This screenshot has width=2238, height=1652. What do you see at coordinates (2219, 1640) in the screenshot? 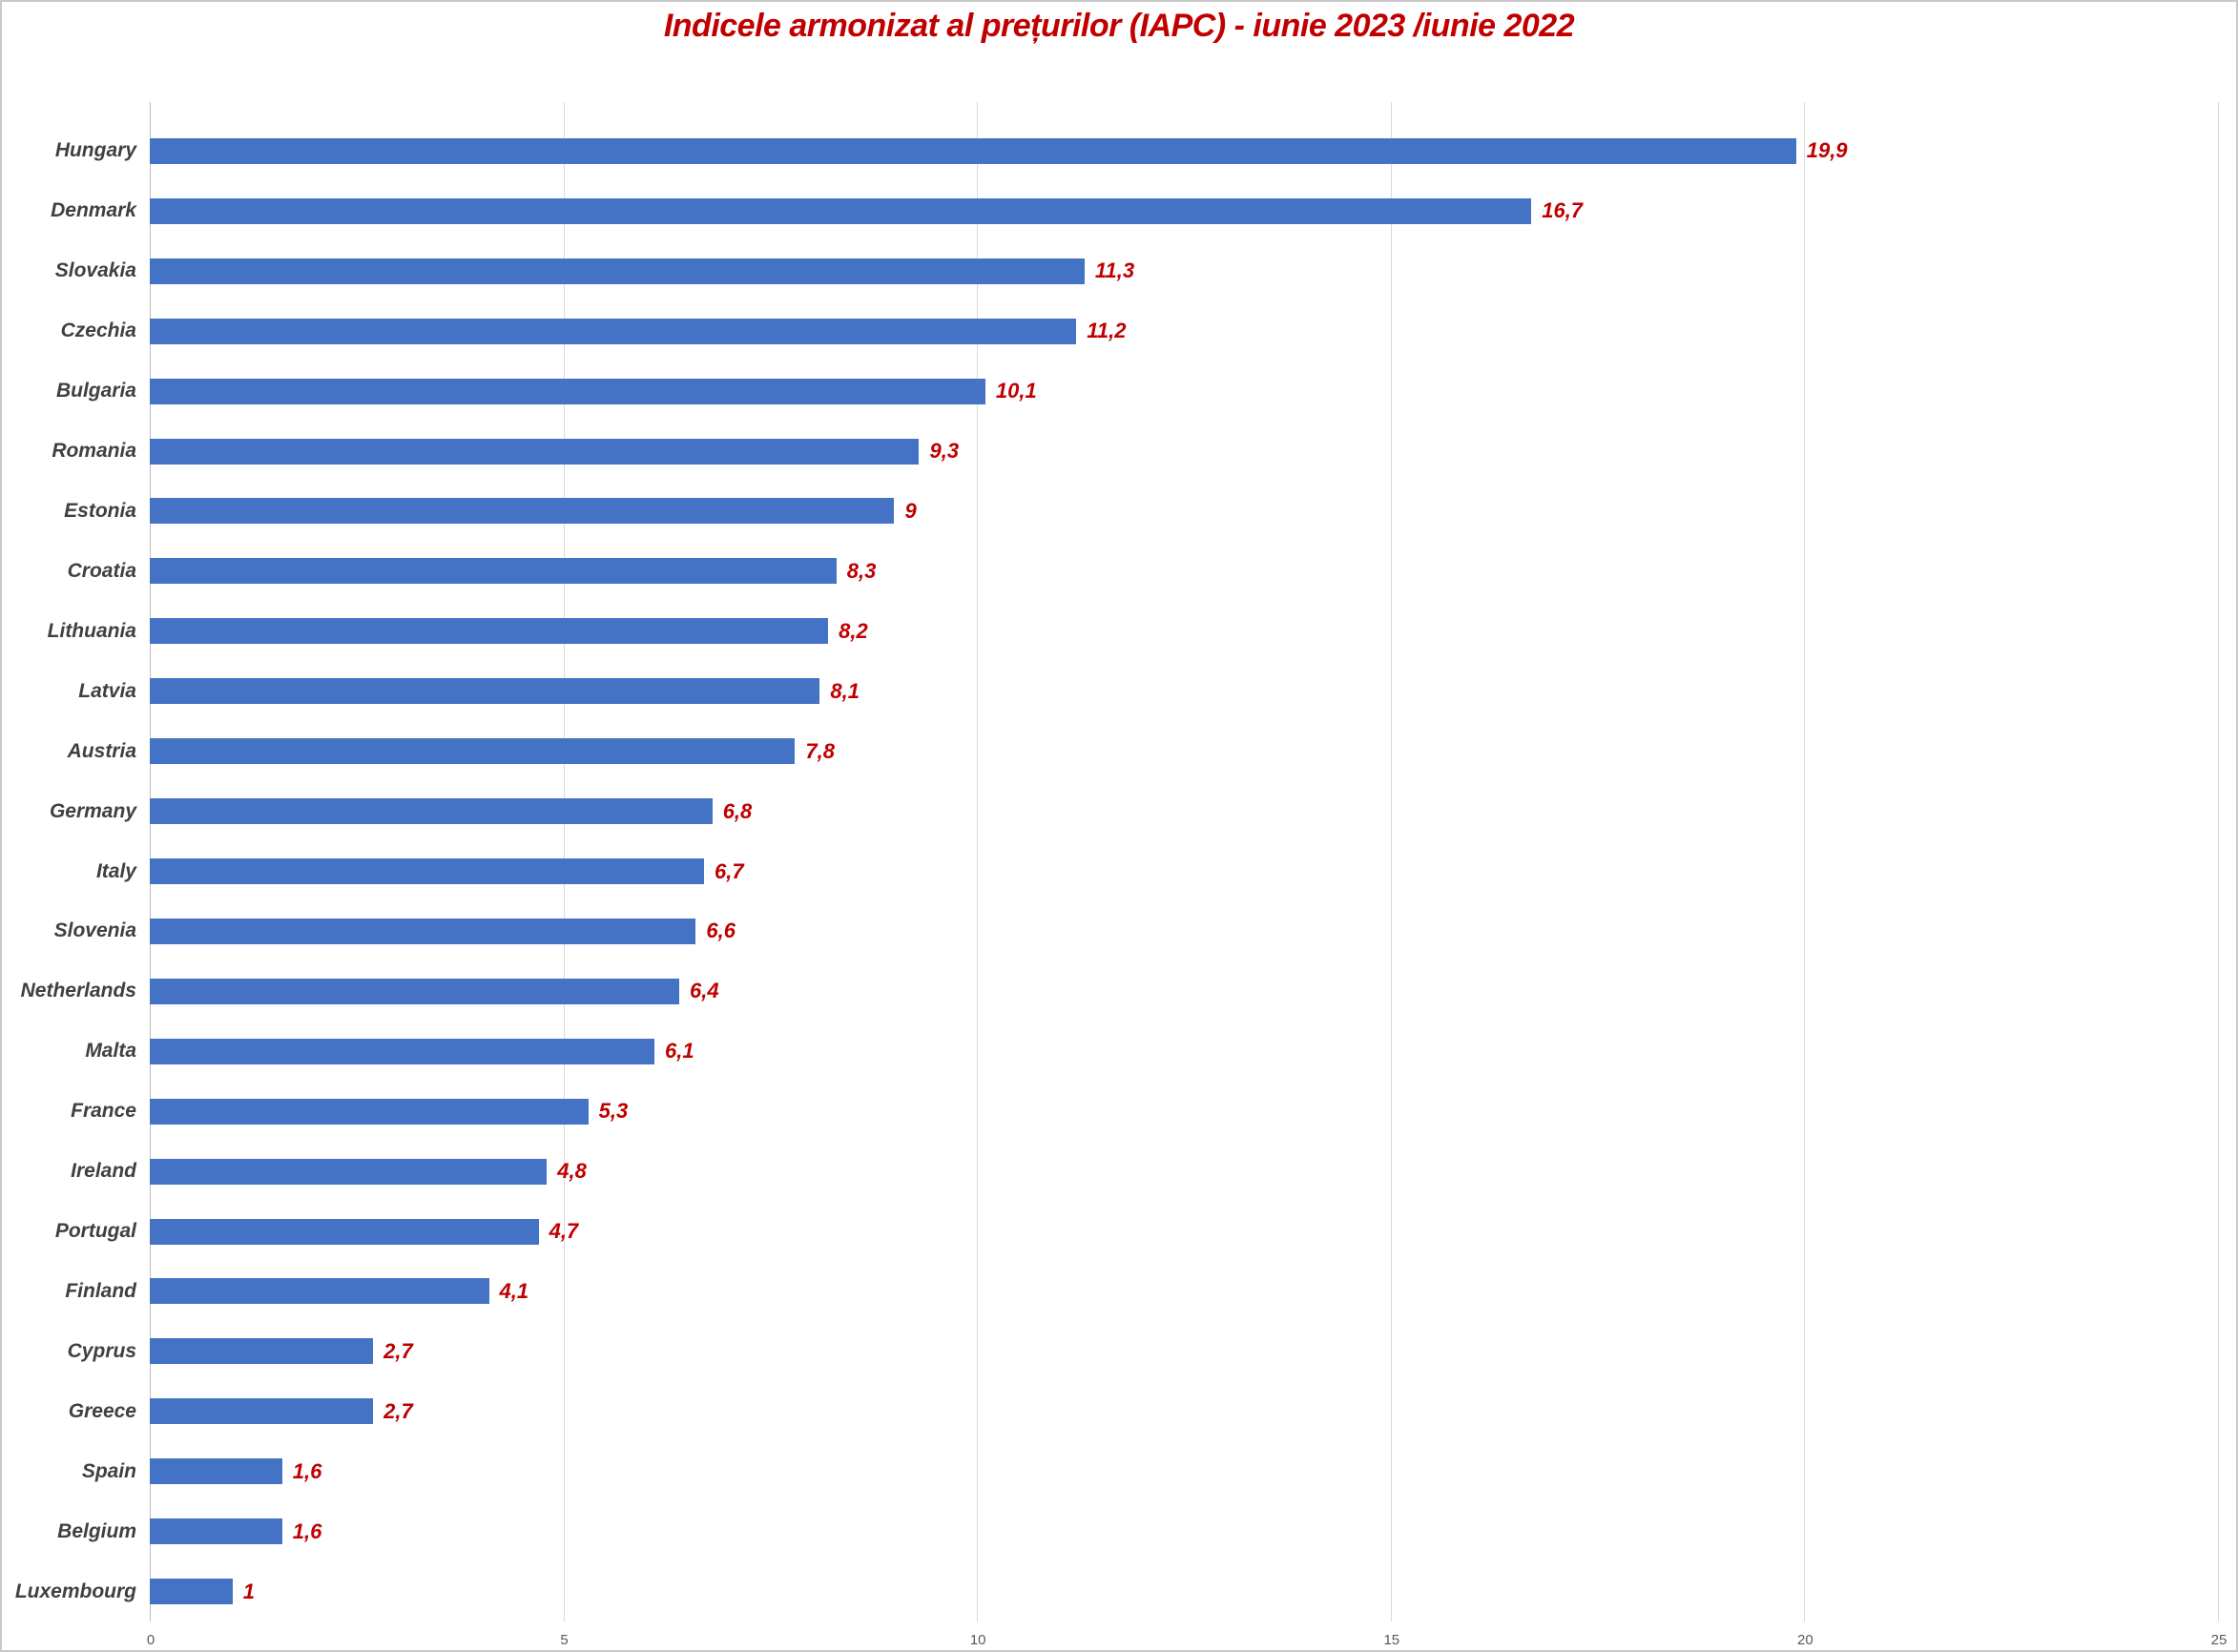
I see `x-tick-label: 25` at bounding box center [2219, 1640].